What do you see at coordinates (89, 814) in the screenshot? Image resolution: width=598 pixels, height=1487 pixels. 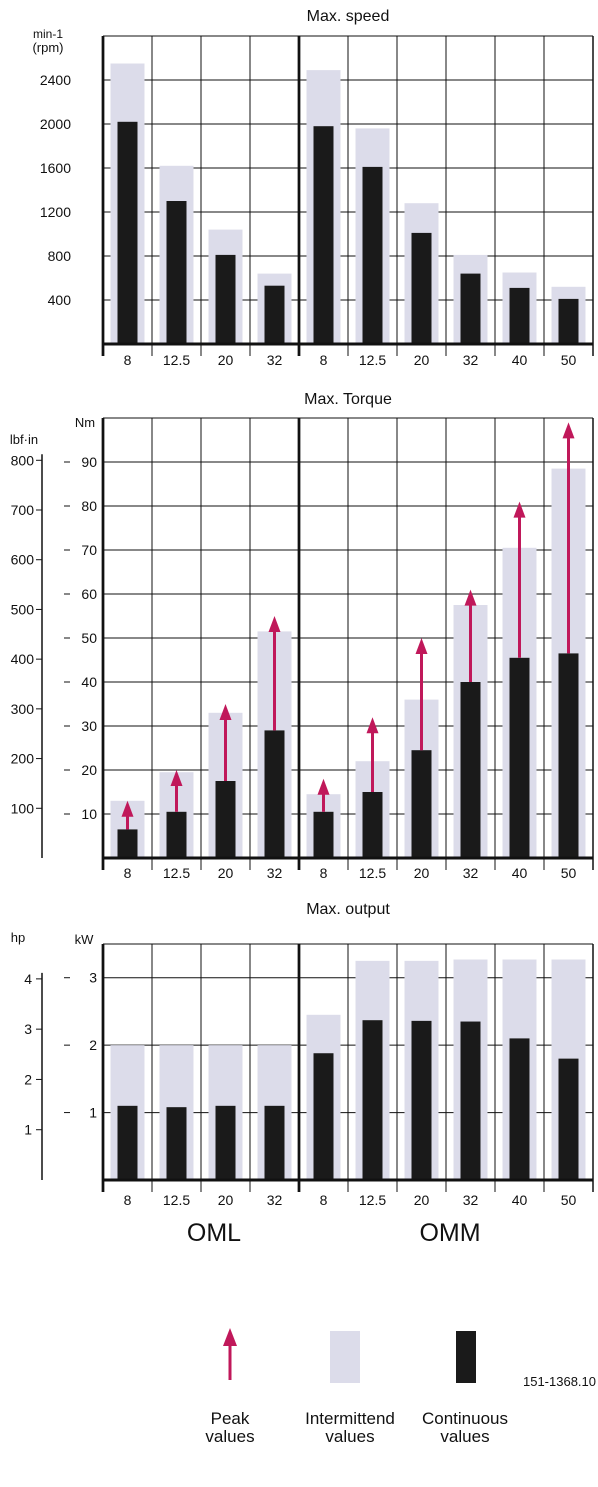 I see `ytick-2-0: 10` at bounding box center [89, 814].